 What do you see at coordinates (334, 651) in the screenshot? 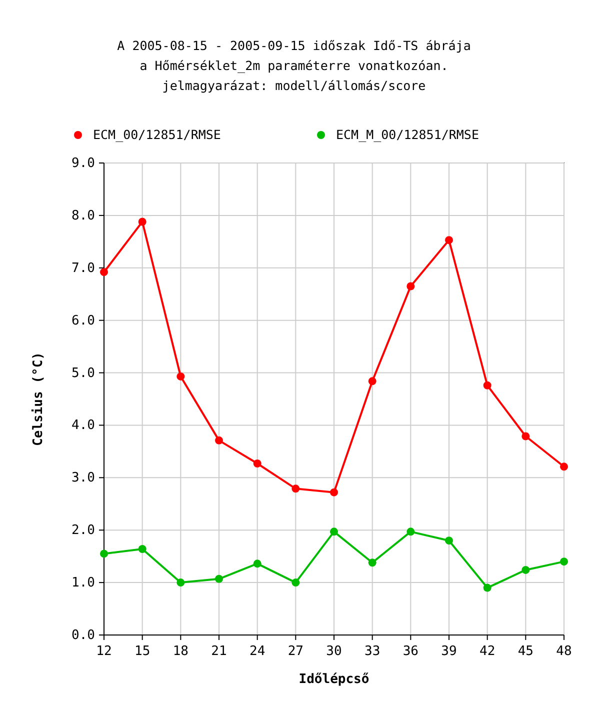
I see `x-tick-label: 30` at bounding box center [334, 651].